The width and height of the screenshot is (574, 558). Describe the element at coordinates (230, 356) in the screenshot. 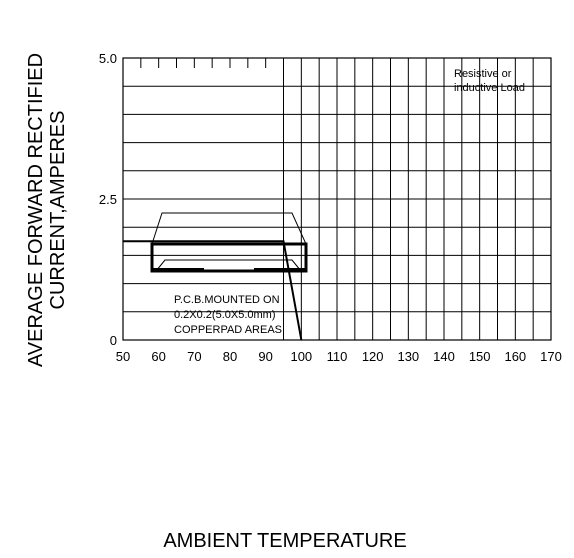

I see `x-tick-label: 80` at that location.